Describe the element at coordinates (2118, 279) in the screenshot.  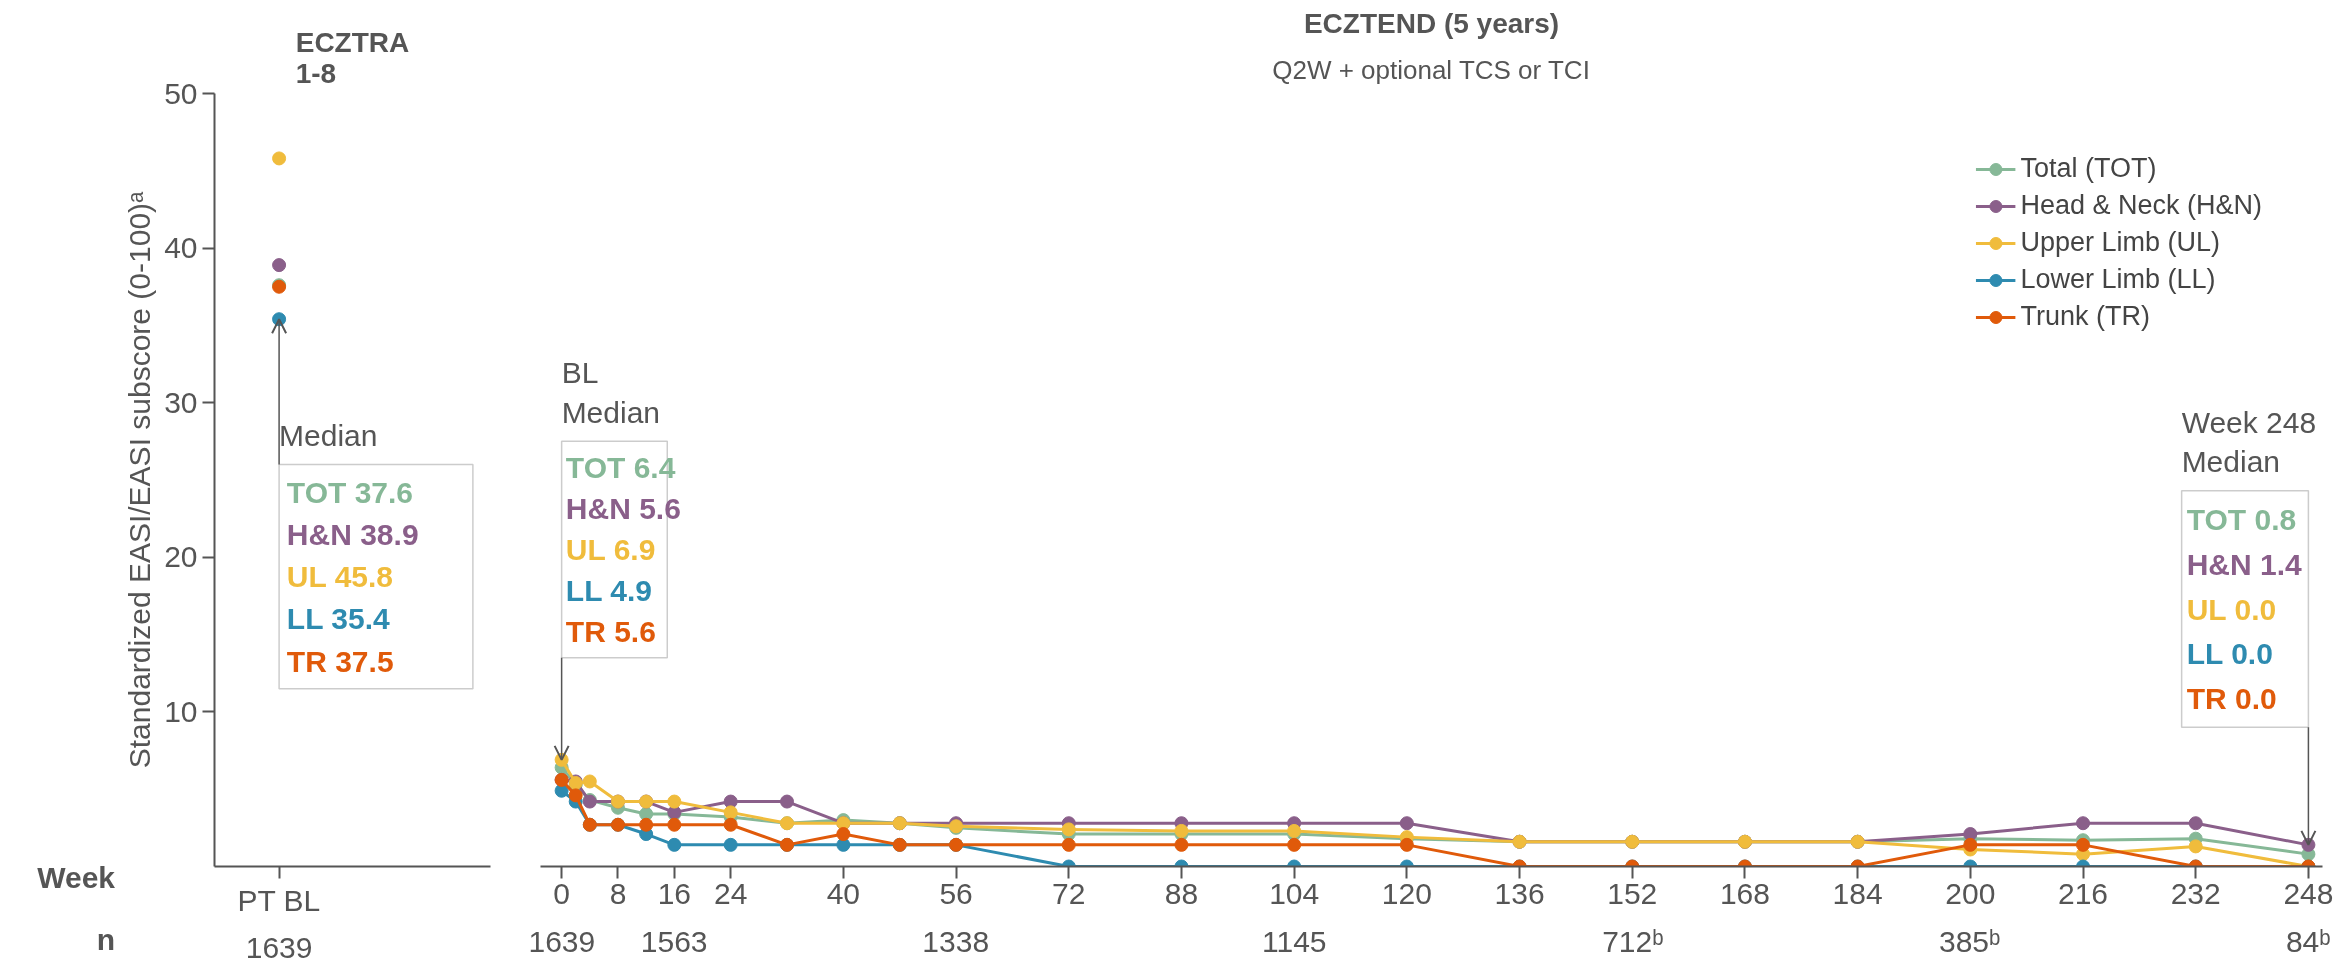
I see `legend-label: Lower Limb (LL)` at that location.